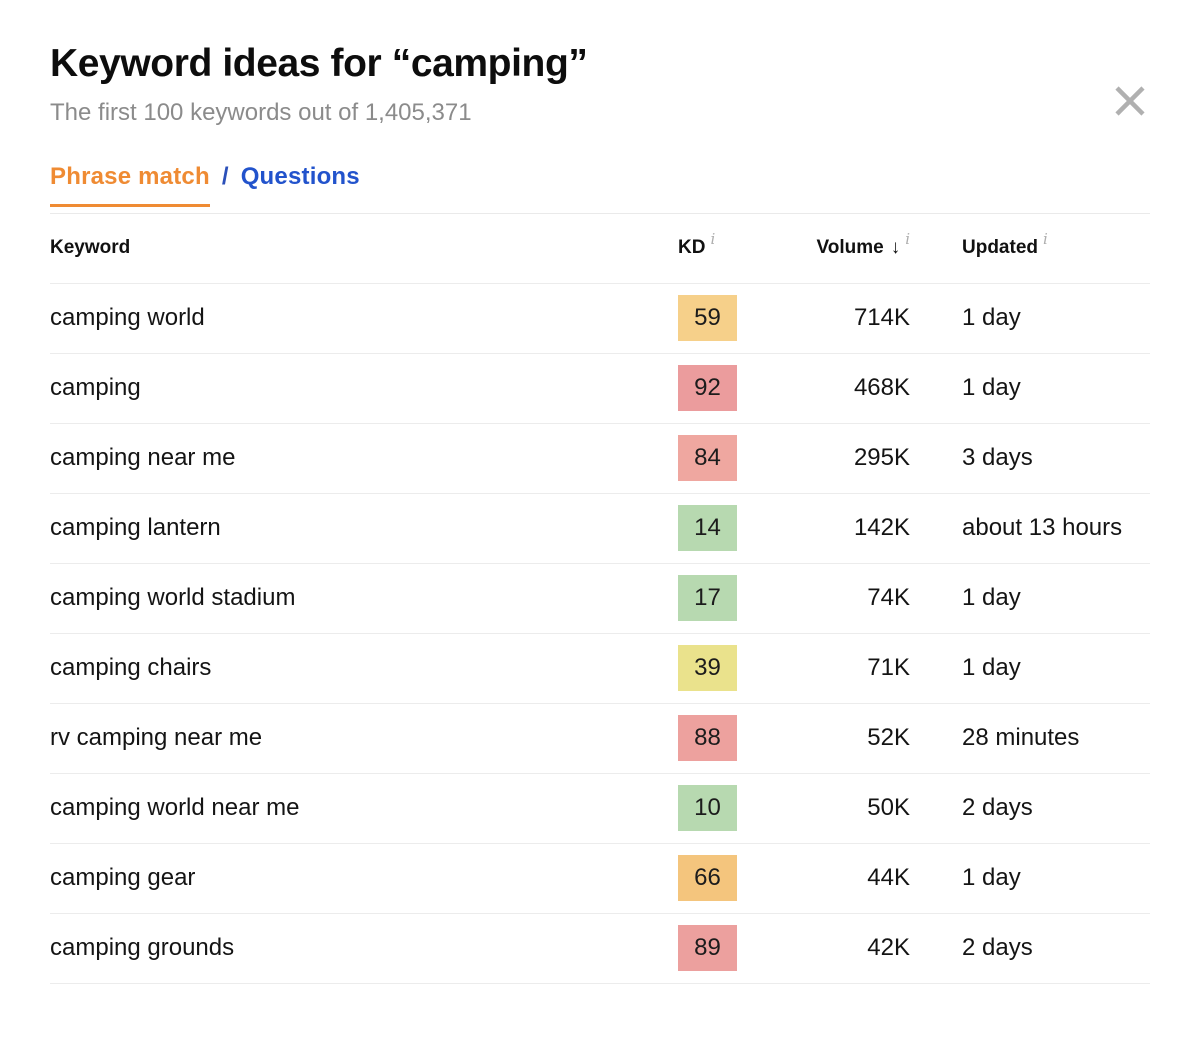 This screenshot has height=1054, width=1200. I want to click on table-row: camping world near me 10 50K 2 days, so click(600, 808).